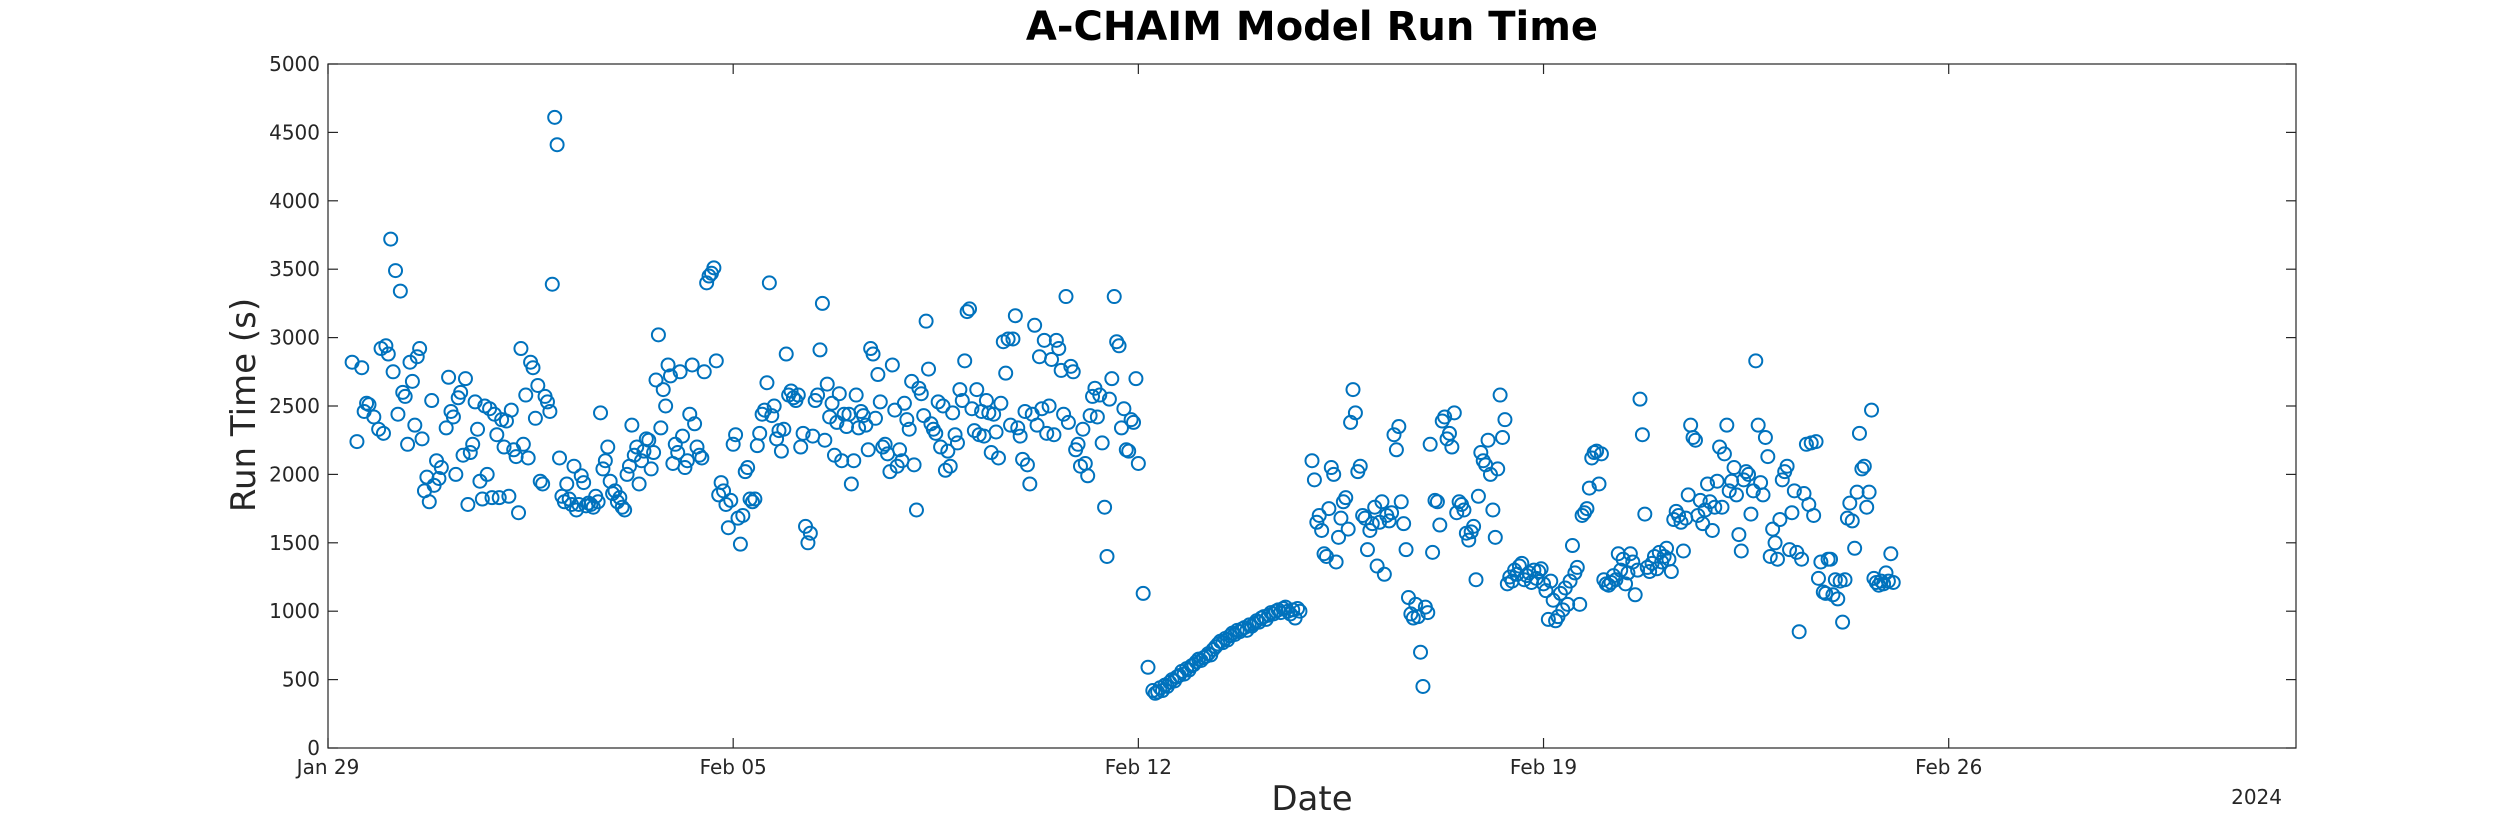  Describe the element at coordinates (733, 767) in the screenshot. I see `x-tick-label: Feb 05` at that location.